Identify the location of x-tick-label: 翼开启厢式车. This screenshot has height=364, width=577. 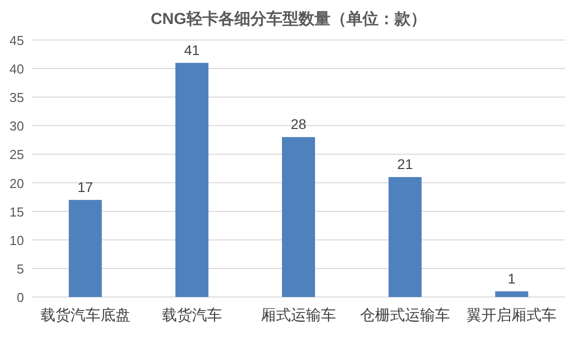
(511, 315).